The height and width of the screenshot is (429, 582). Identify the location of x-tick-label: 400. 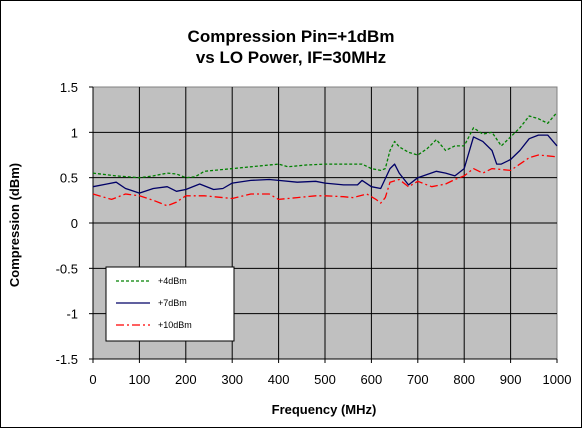
(279, 379).